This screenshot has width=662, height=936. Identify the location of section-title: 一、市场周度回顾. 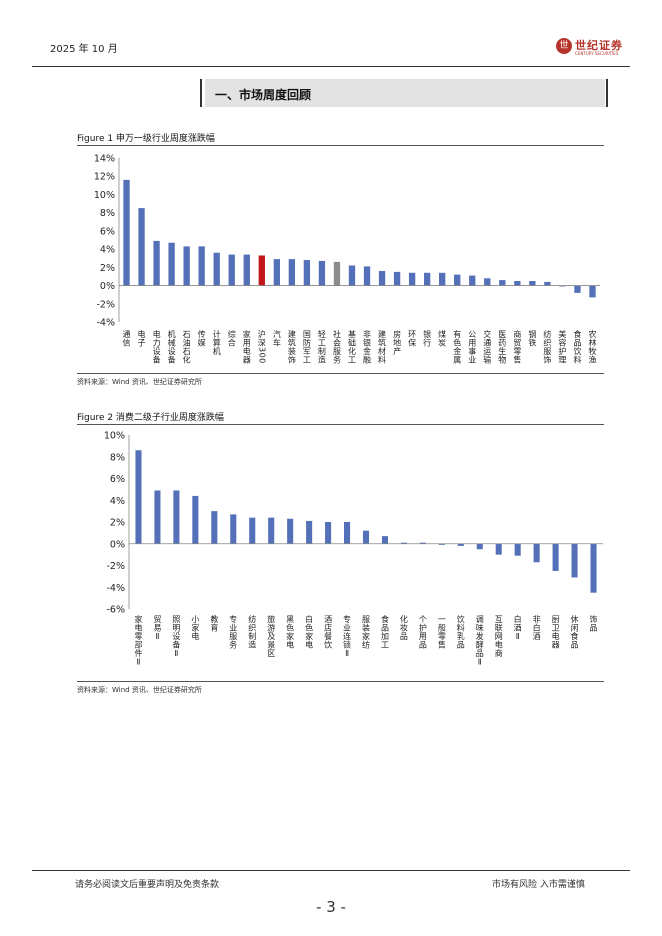
(263, 95).